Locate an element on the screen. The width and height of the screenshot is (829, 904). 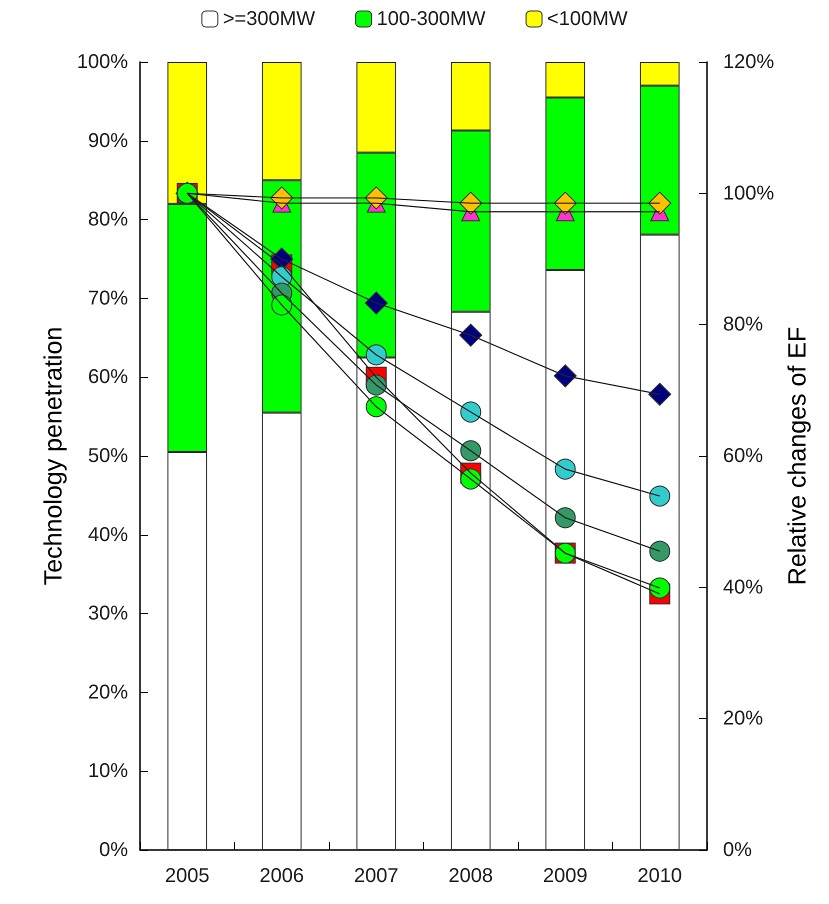
x-tick-label: 2008 is located at coordinates (470, 876).